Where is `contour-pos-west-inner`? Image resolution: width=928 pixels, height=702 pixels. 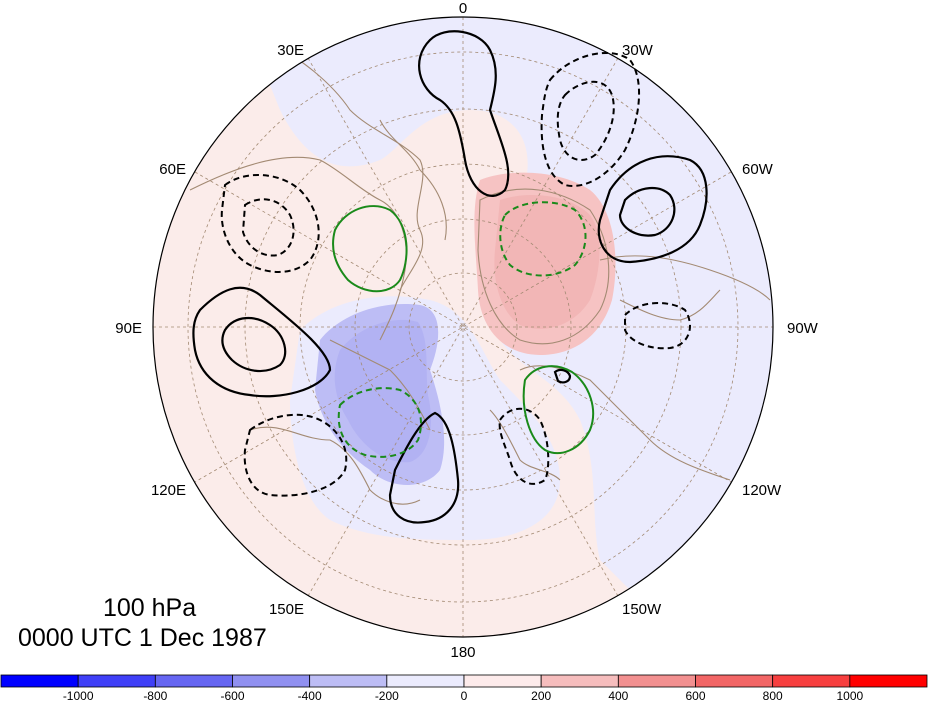
contour-pos-west-inner is located at coordinates (254, 345).